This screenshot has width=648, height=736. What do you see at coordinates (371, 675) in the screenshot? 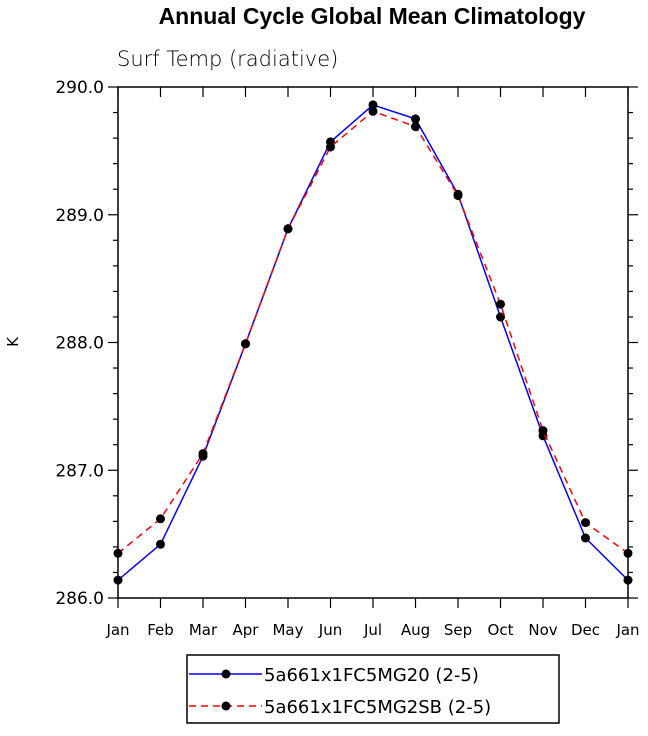
I see `legend-label-series-1: 5a661x1FC5MG20 (2-5)` at bounding box center [371, 675].